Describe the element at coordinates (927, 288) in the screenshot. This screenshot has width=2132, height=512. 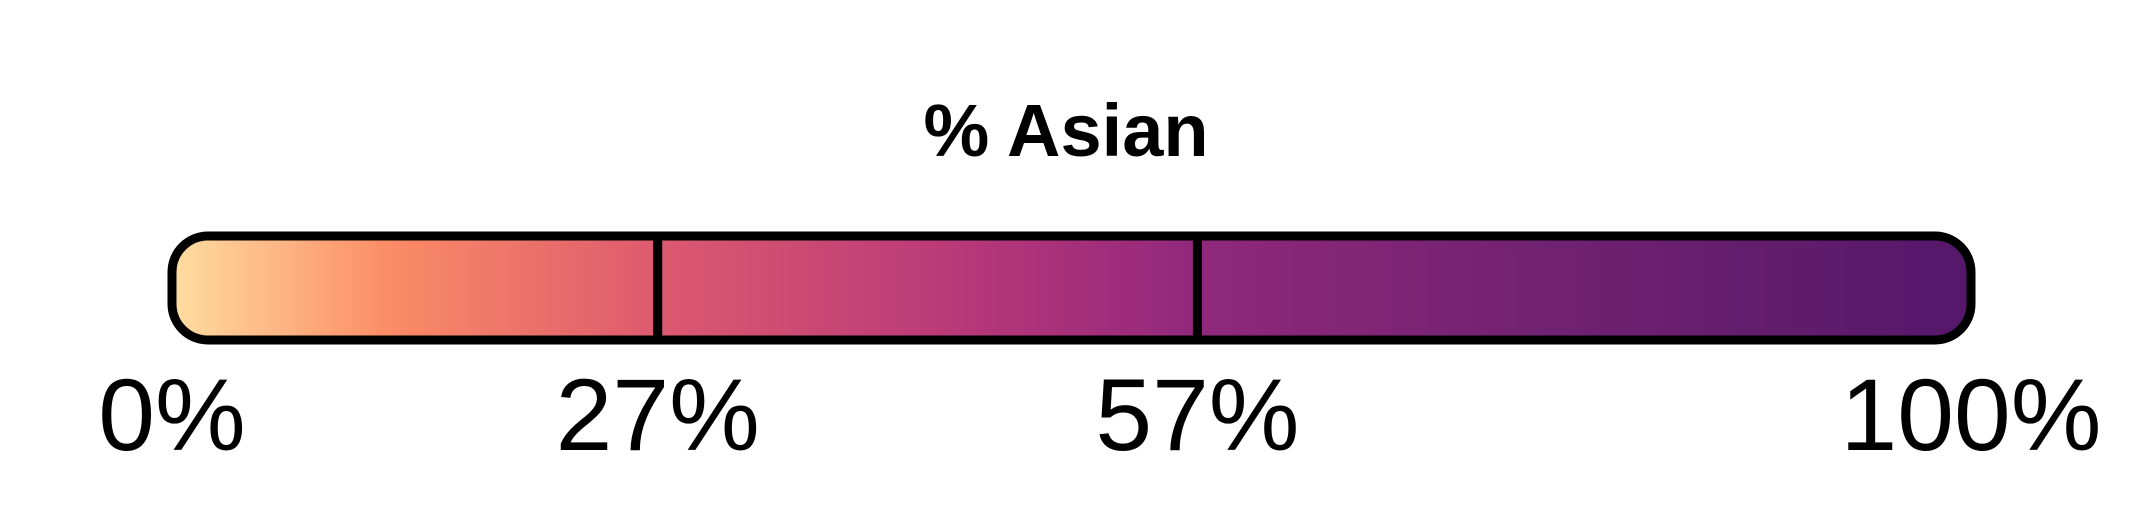
I see `divider-group` at that location.